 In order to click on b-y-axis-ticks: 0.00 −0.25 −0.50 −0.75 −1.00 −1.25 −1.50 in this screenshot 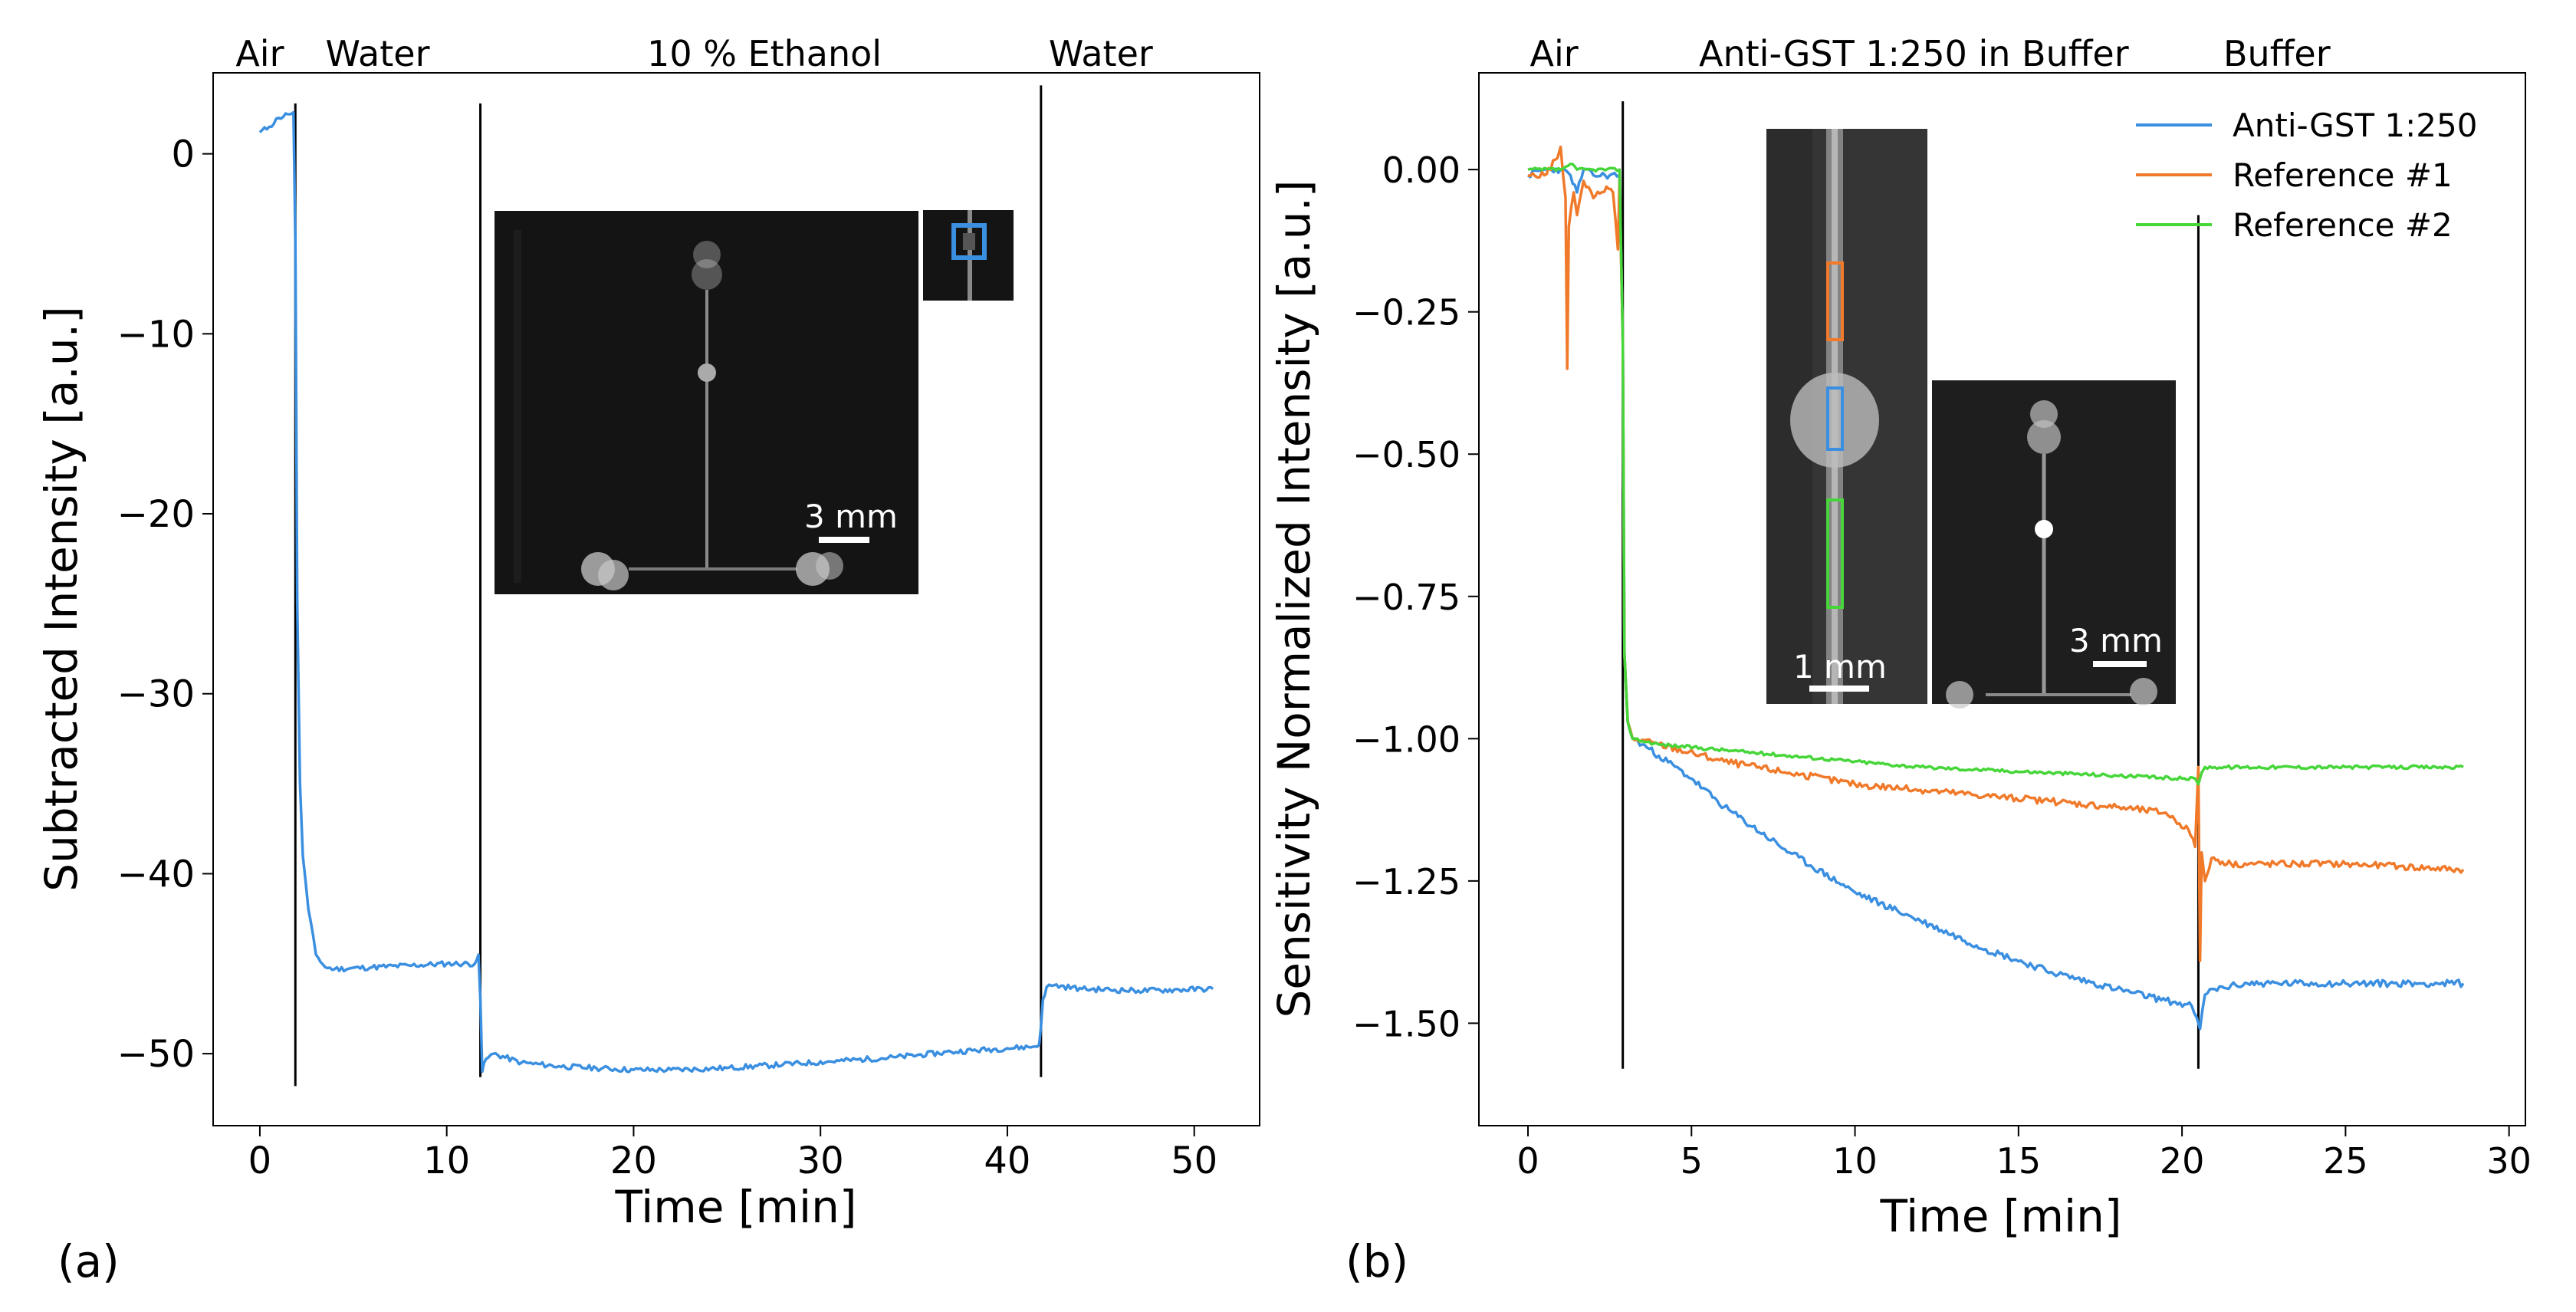, I will do `click(1416, 597)`.